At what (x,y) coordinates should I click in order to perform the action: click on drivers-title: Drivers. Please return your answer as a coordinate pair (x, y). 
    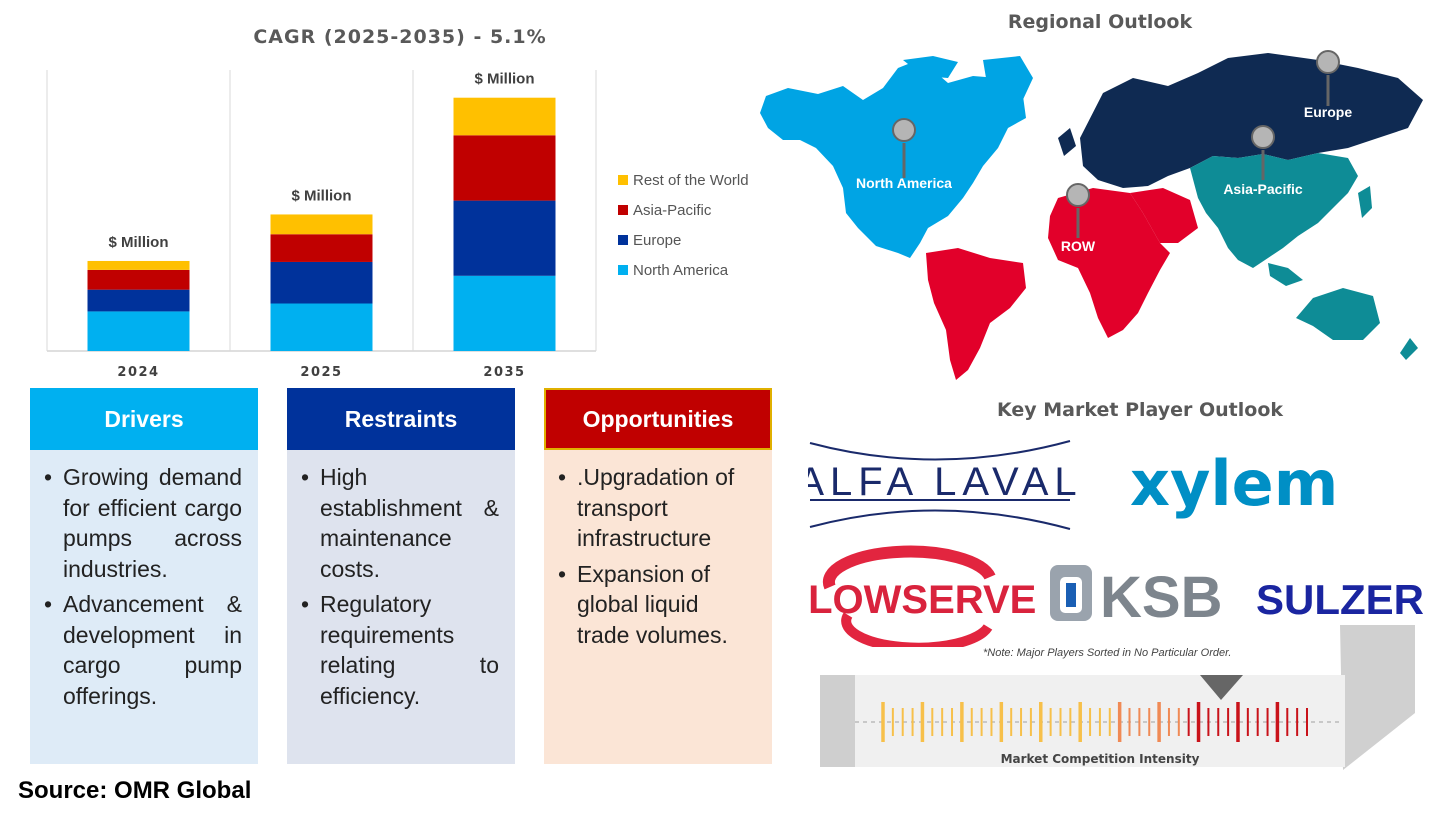
    Looking at the image, I should click on (144, 419).